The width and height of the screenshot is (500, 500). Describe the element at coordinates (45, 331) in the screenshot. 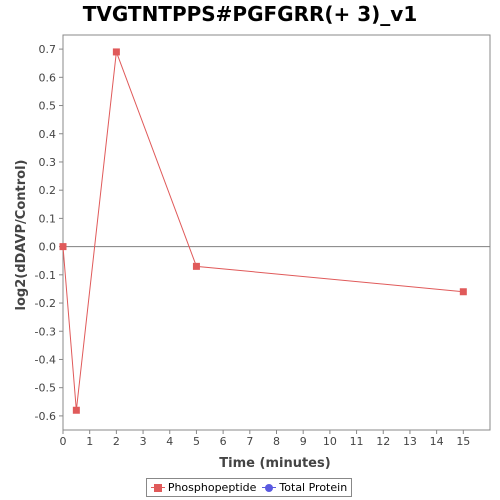

I see `y-tick-label: -0.3` at that location.